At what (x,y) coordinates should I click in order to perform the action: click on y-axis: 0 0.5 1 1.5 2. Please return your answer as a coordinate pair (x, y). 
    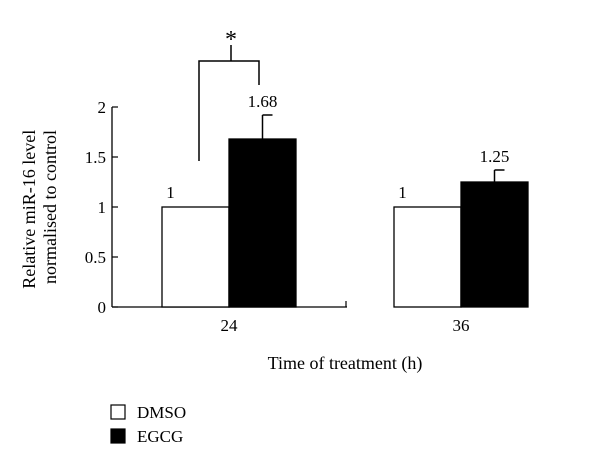
    Looking at the image, I should click on (101, 207).